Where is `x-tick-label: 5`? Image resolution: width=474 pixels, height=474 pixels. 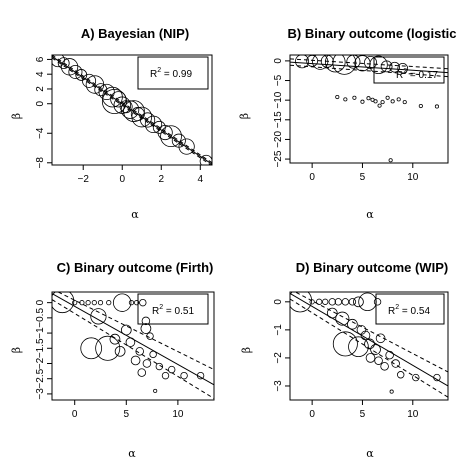 x-tick-label: 5 is located at coordinates (363, 414).